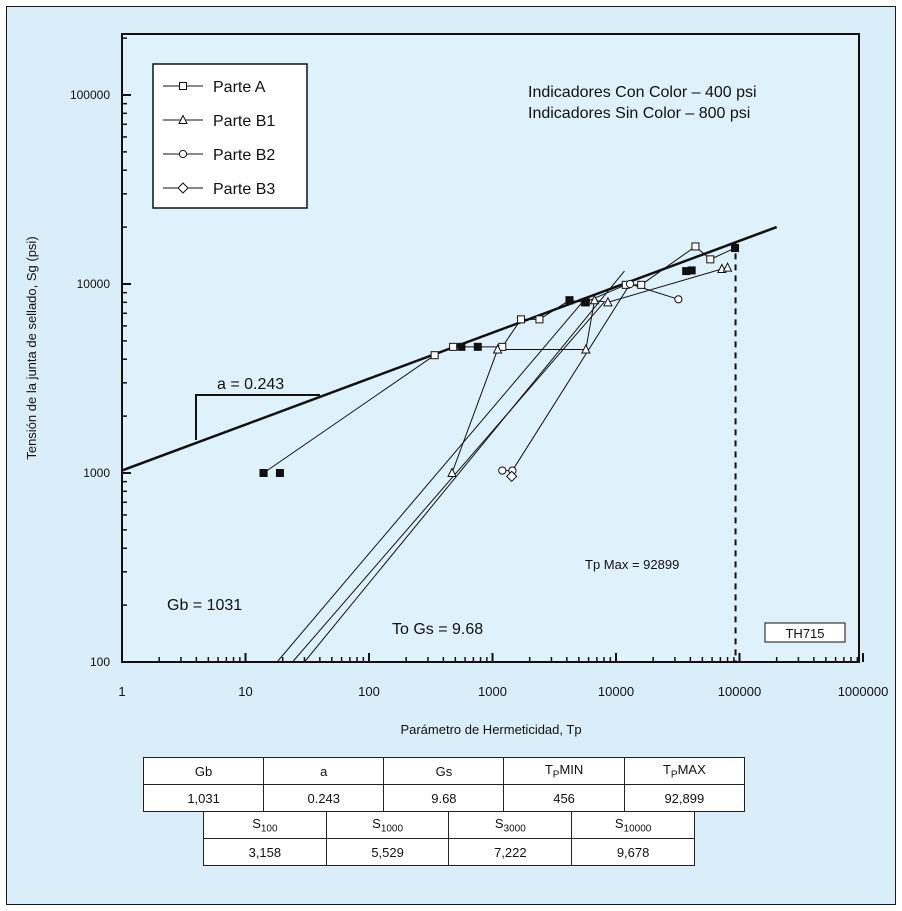 This screenshot has height=911, width=902. What do you see at coordinates (387, 852) in the screenshot?
I see `stress-table-value-cell: 5,529` at bounding box center [387, 852].